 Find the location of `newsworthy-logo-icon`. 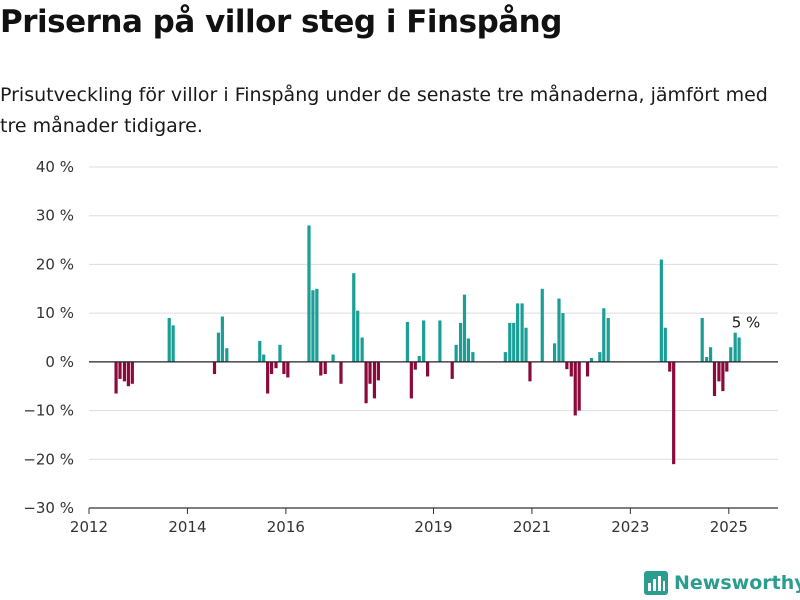

newsworthy-logo-icon is located at coordinates (656, 583).